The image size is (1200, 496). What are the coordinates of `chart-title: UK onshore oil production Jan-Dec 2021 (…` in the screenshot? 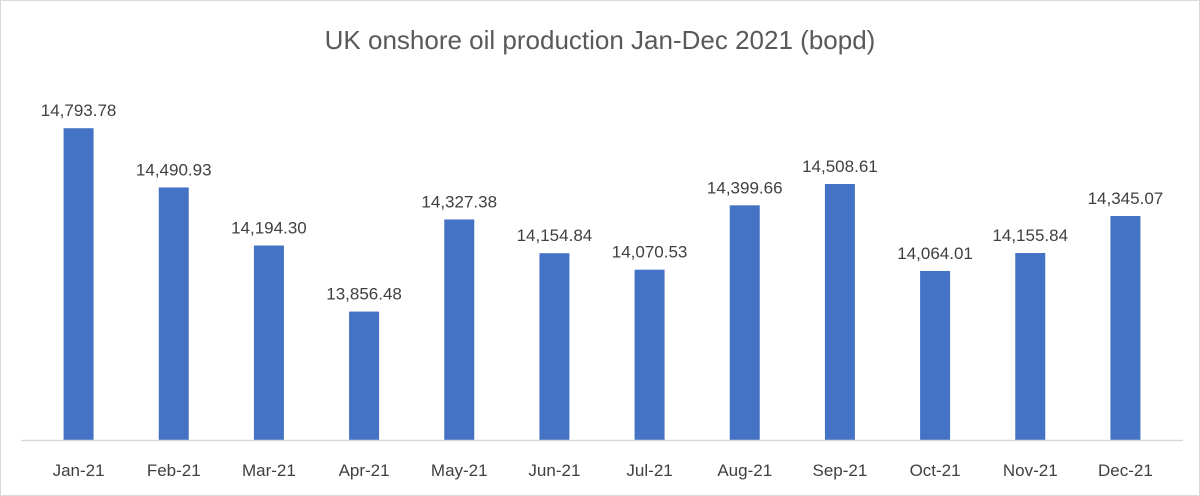 It's located at (600, 40).